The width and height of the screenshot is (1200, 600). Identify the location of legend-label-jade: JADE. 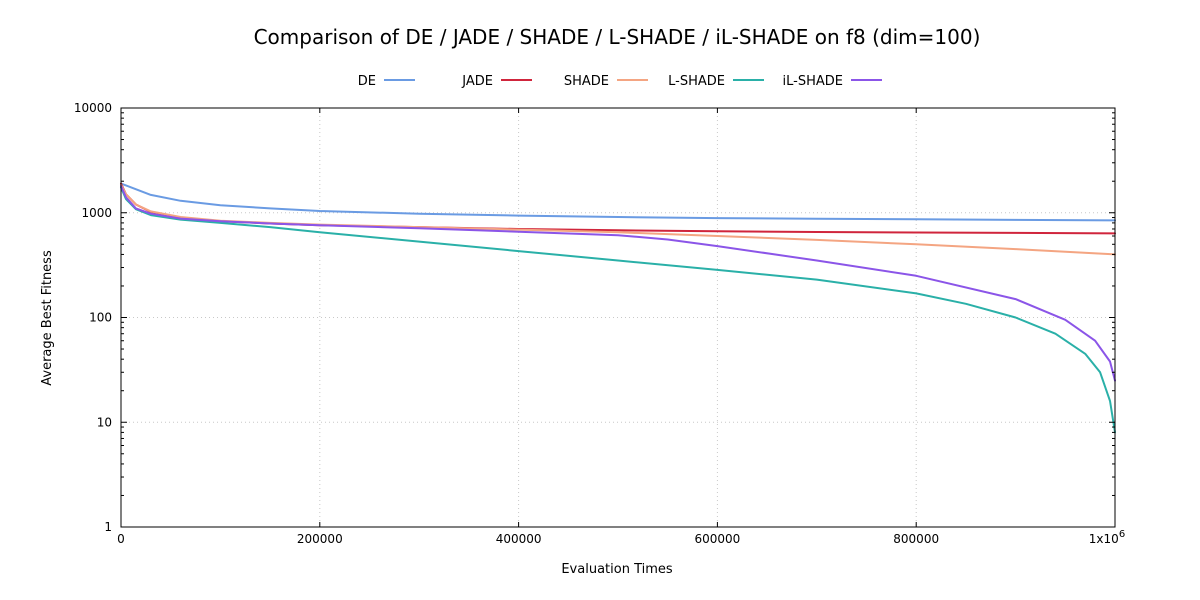
(477, 81).